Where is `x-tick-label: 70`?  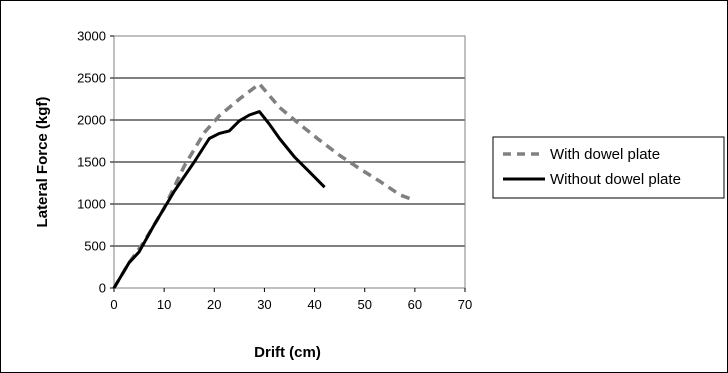 x-tick-label: 70 is located at coordinates (465, 304).